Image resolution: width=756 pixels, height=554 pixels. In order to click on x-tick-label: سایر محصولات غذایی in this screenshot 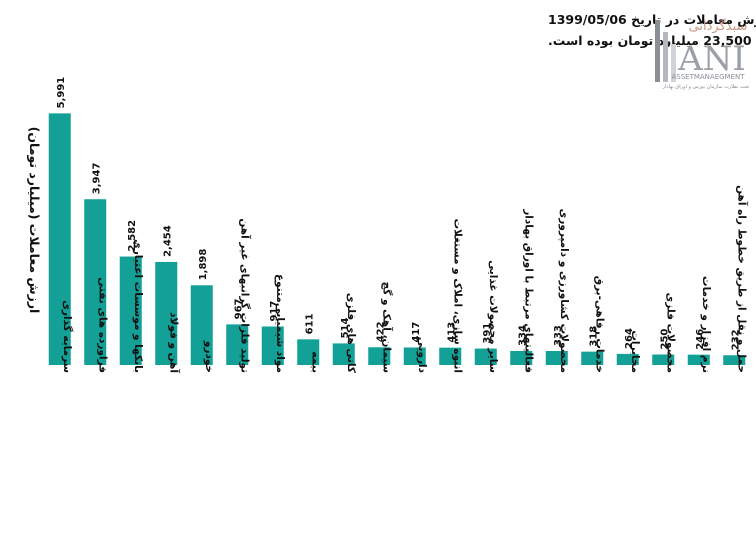, I will do `click(493, 316)`.